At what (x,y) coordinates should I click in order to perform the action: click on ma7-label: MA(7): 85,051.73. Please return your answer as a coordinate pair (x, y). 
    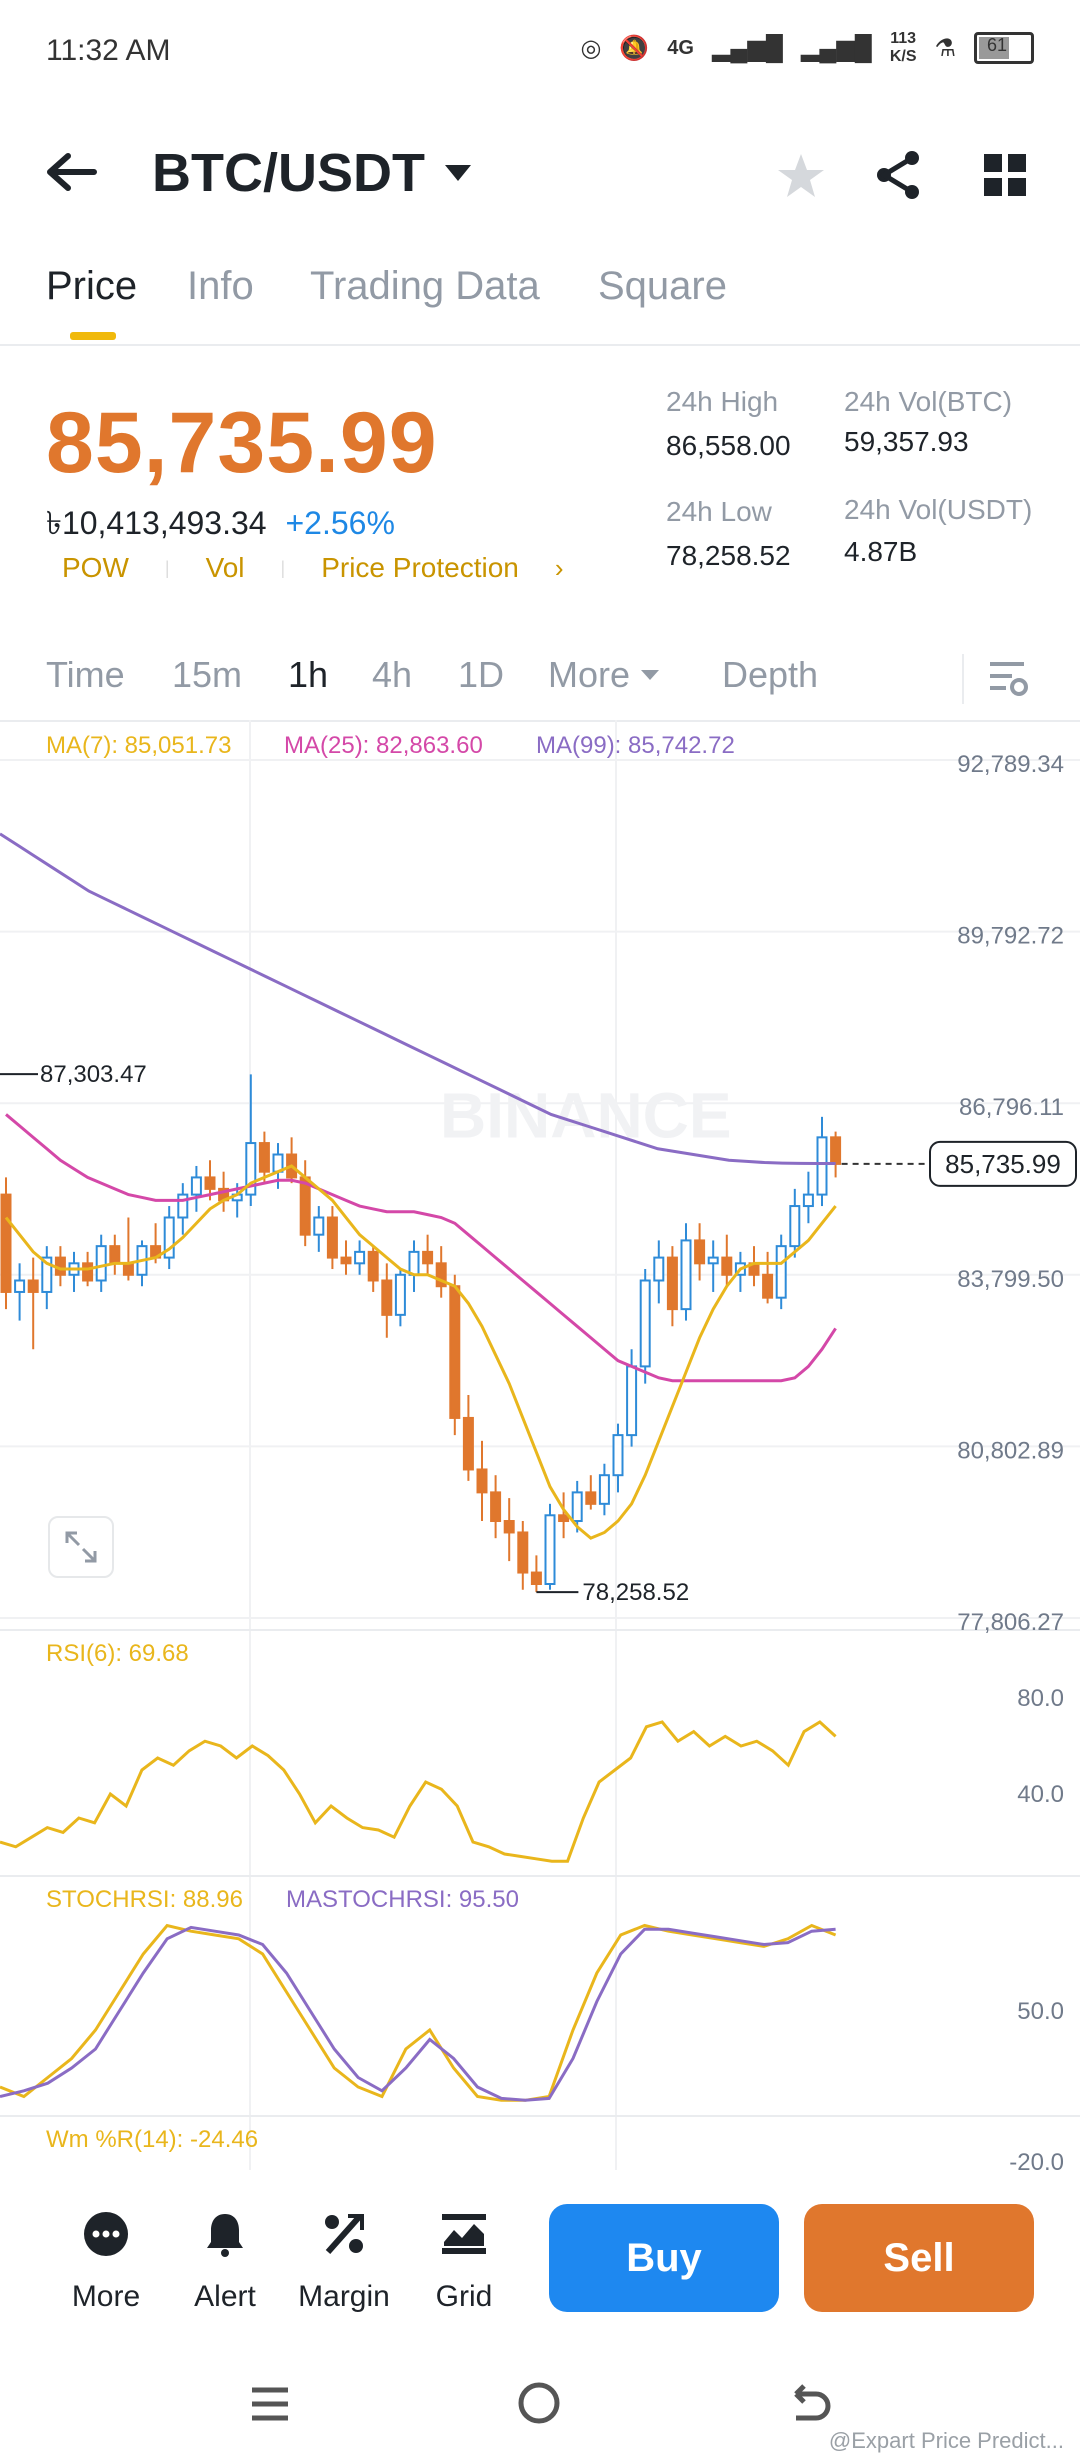
    Looking at the image, I should click on (139, 745).